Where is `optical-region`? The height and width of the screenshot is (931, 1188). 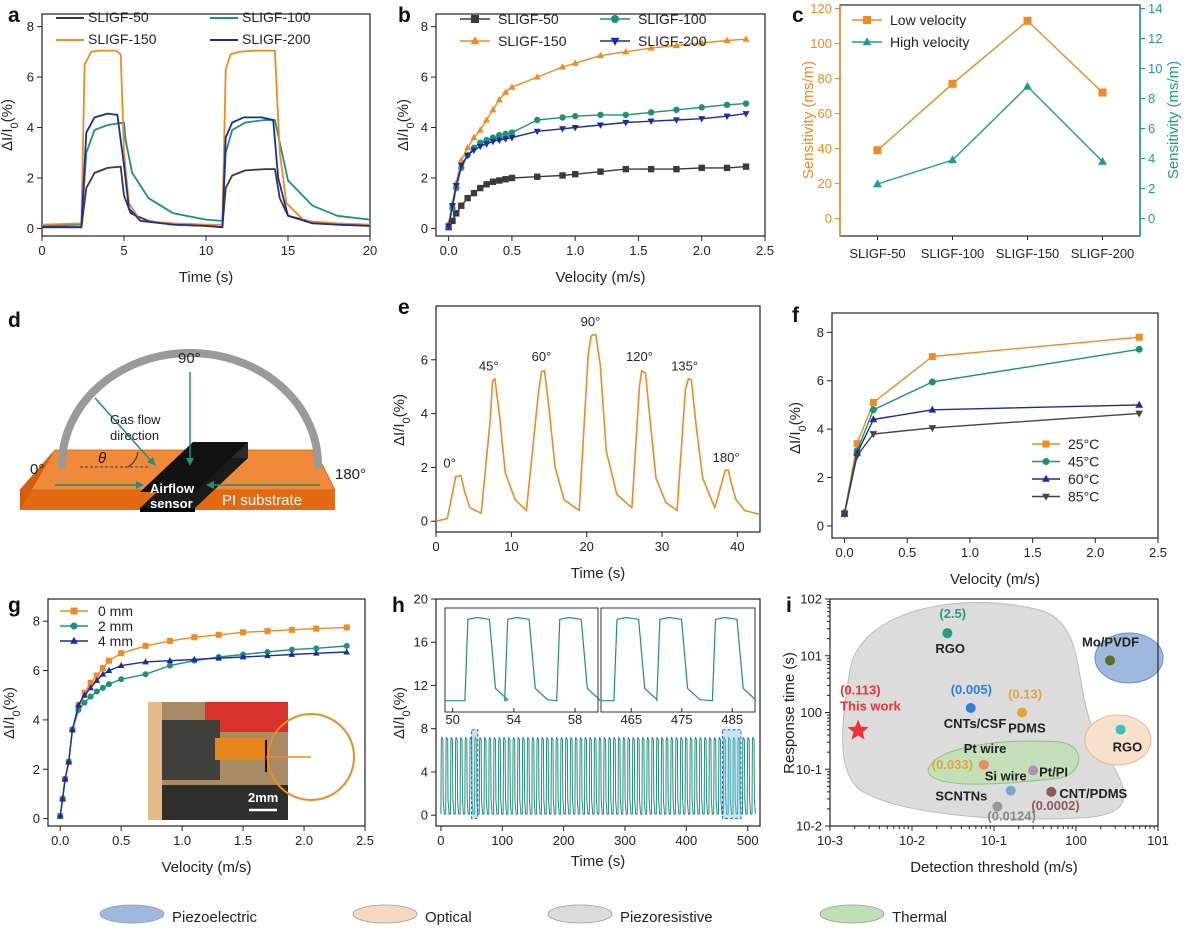 optical-region is located at coordinates (1118, 740).